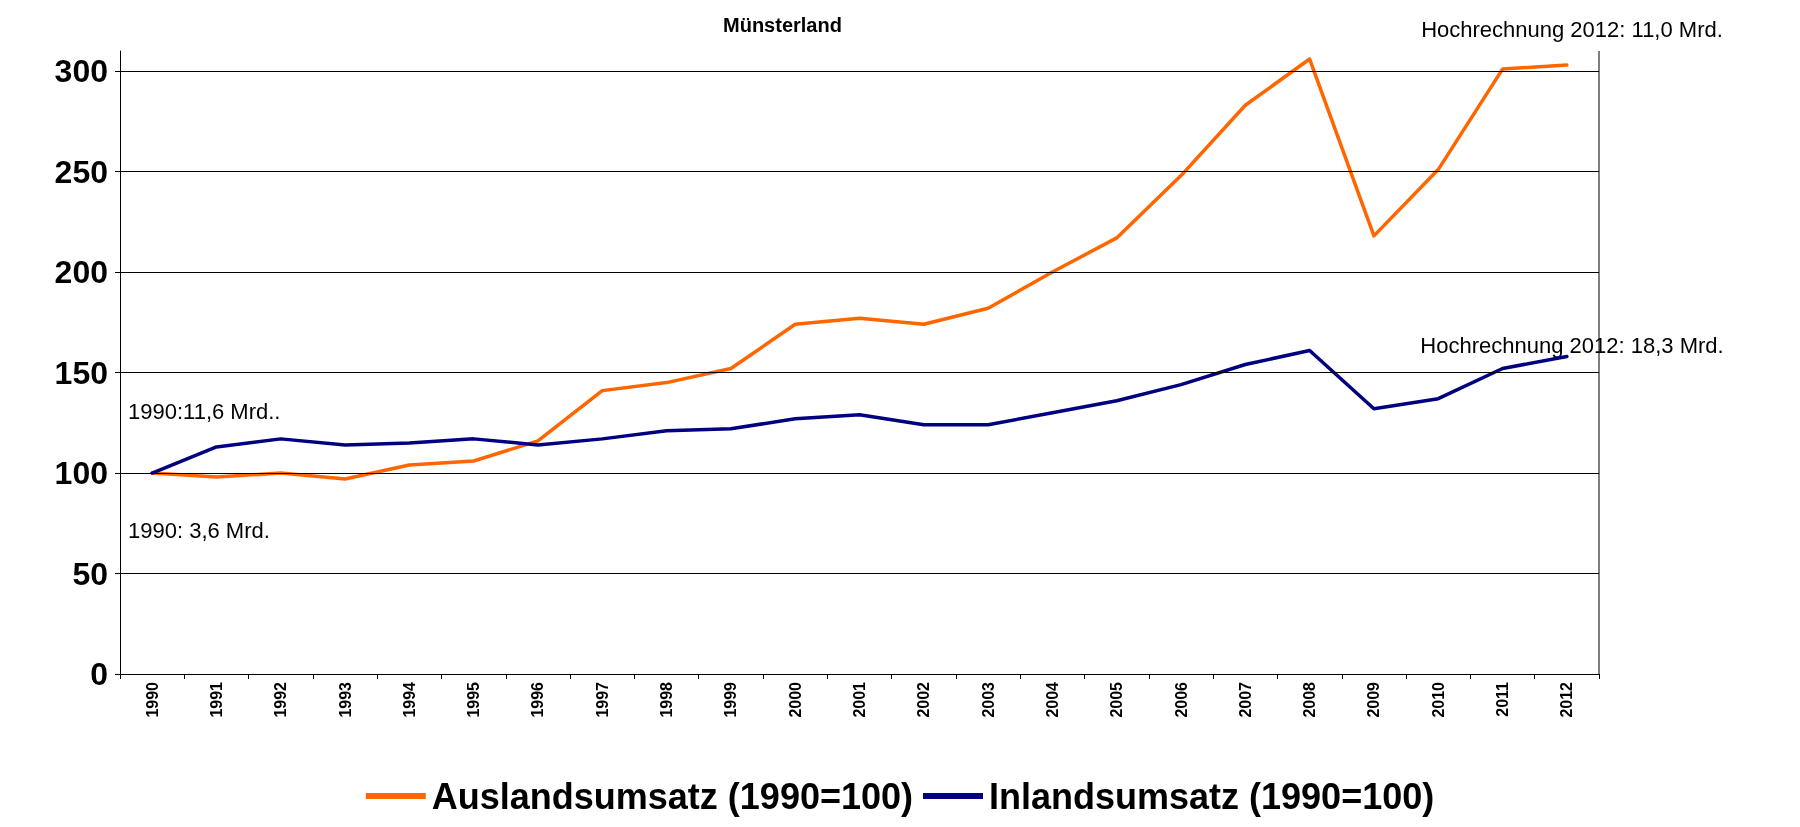  Describe the element at coordinates (859, 699) in the screenshot. I see `x-tick-label: 2001` at that location.